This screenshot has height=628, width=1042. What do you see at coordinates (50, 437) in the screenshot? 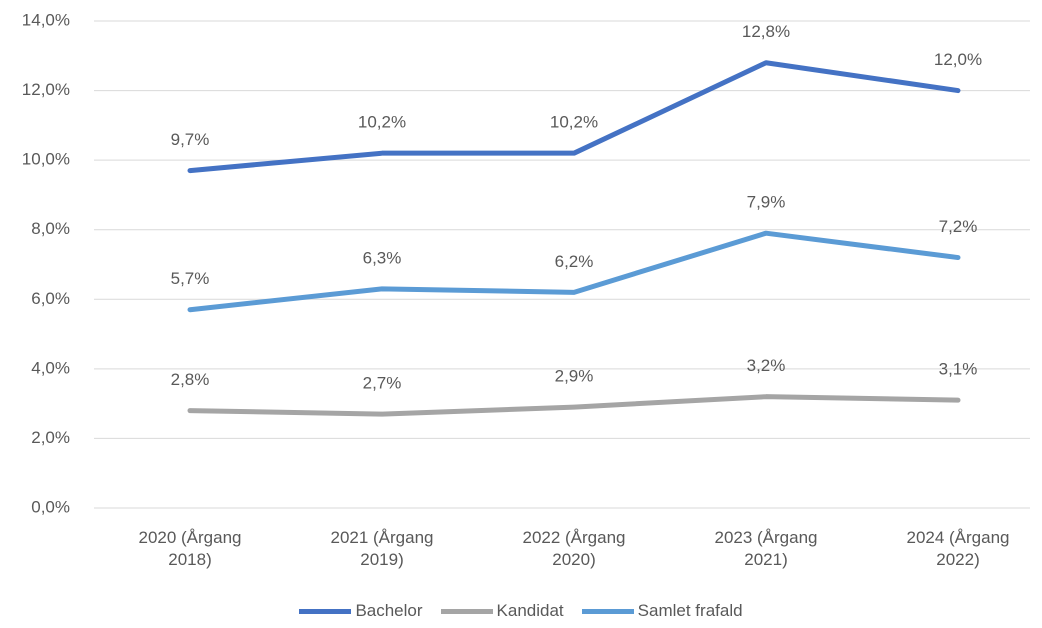
I see `y-tick-label: 2,0%` at bounding box center [50, 437].